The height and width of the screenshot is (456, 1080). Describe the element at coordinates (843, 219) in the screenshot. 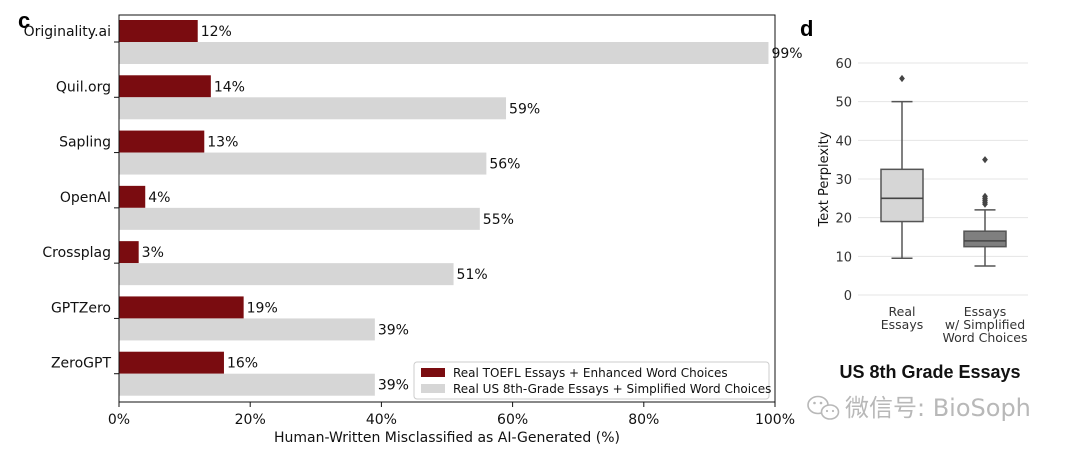

I see `y-tick-label-20: 20` at that location.